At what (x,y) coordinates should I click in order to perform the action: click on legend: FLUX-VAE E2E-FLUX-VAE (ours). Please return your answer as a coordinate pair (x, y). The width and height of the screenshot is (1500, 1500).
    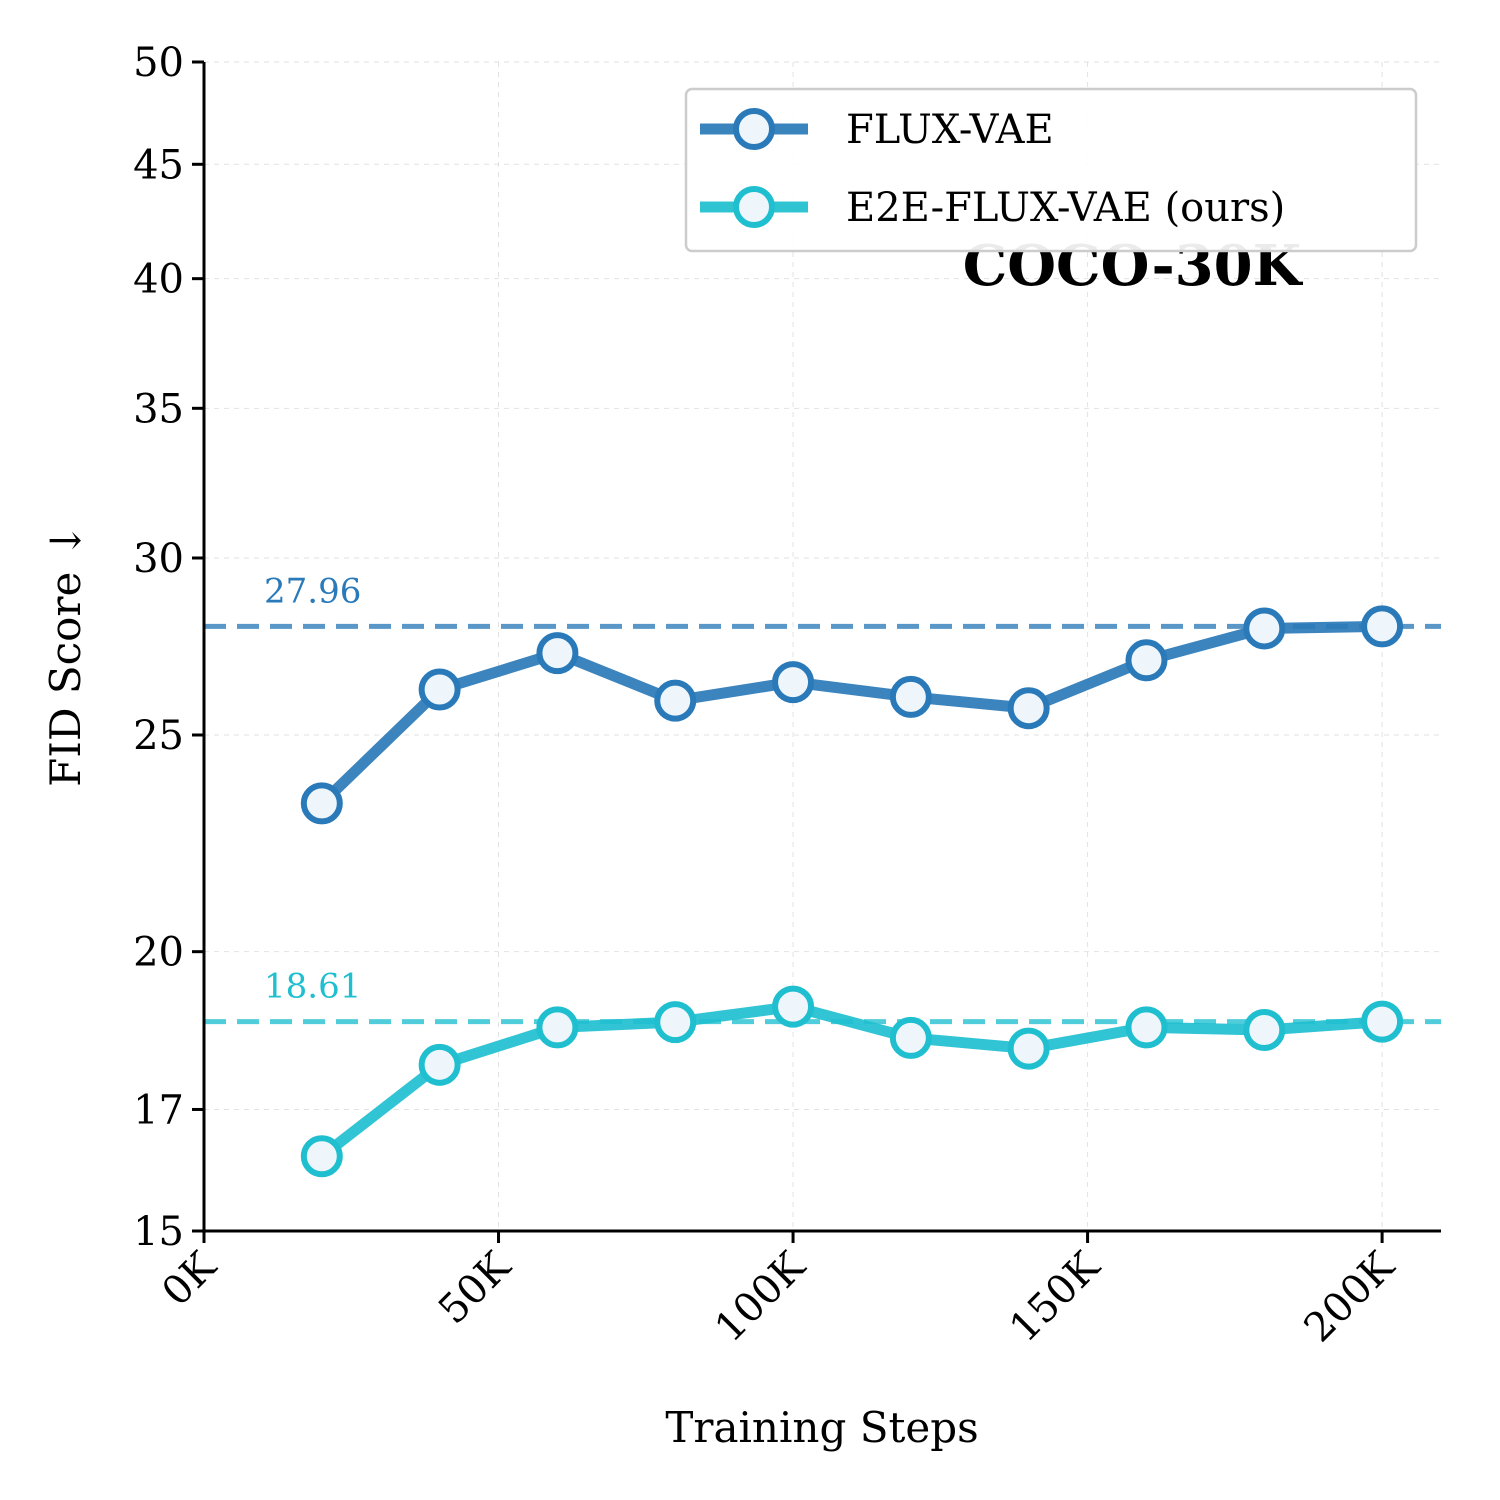
    Looking at the image, I should click on (1051, 170).